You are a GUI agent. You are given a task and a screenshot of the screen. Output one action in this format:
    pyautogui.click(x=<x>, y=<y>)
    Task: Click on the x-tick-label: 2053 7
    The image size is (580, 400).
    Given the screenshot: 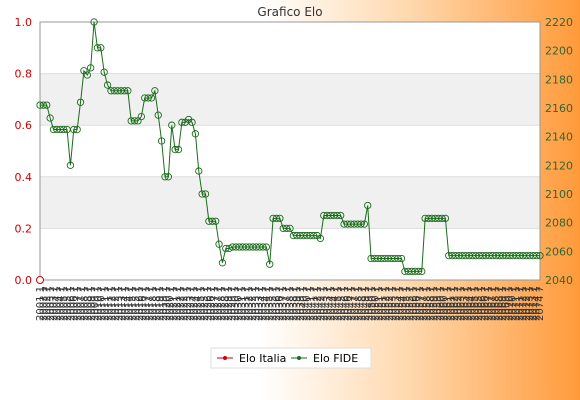 What is the action you would take?
    pyautogui.click(x=396, y=303)
    